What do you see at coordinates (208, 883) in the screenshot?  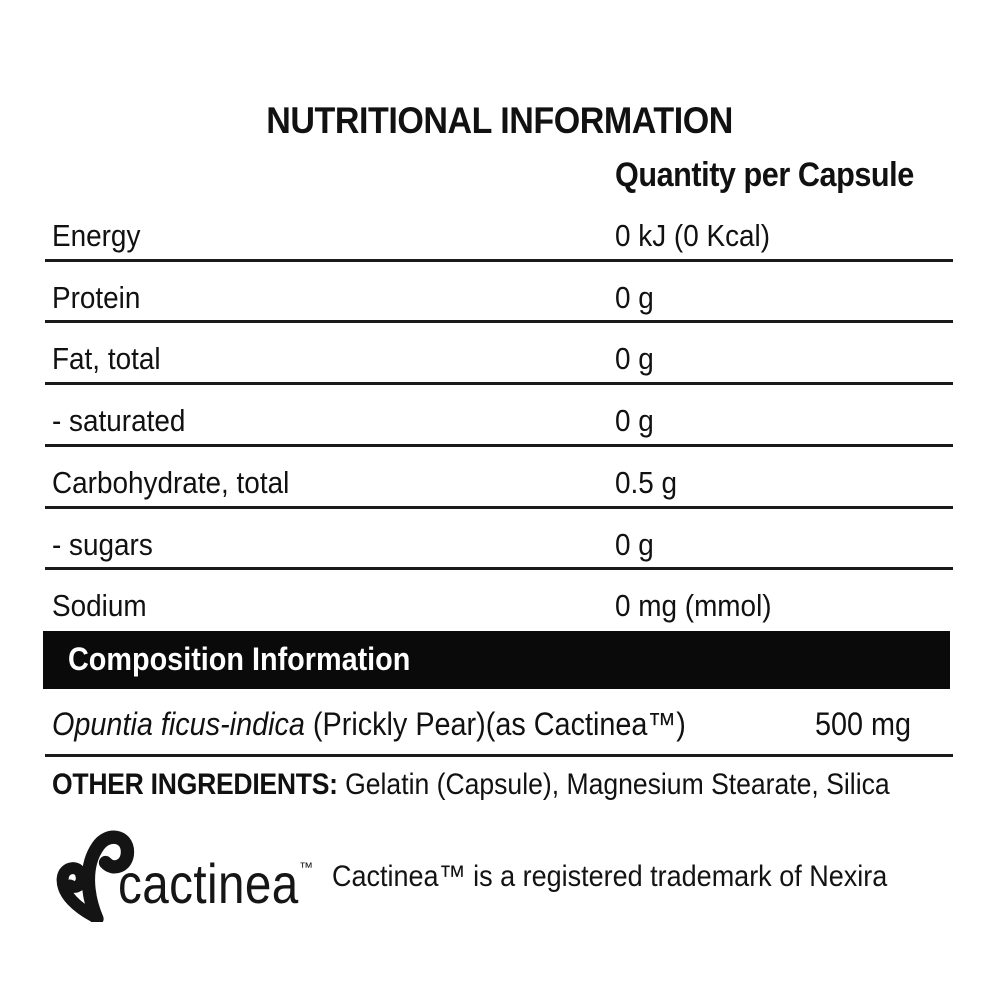 I see `cactinea-logo-text: cactinea` at bounding box center [208, 883].